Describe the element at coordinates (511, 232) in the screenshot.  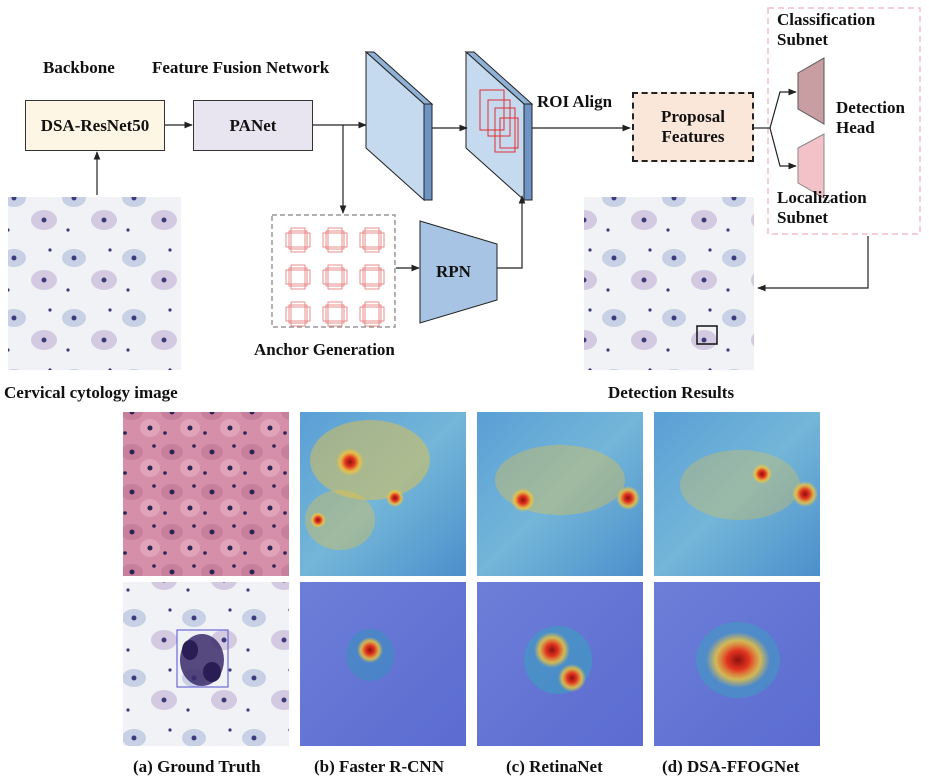
I see `arrow-rpn-to-fmap2` at that location.